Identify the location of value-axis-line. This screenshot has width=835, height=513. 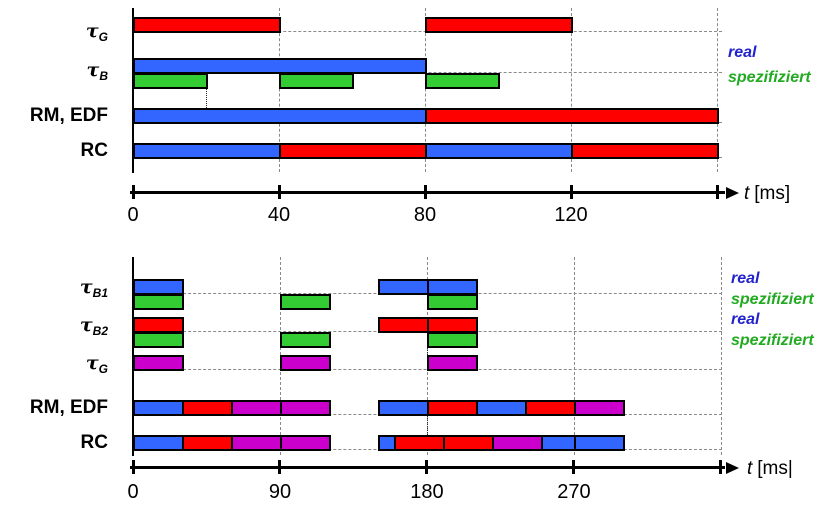
(133, 90).